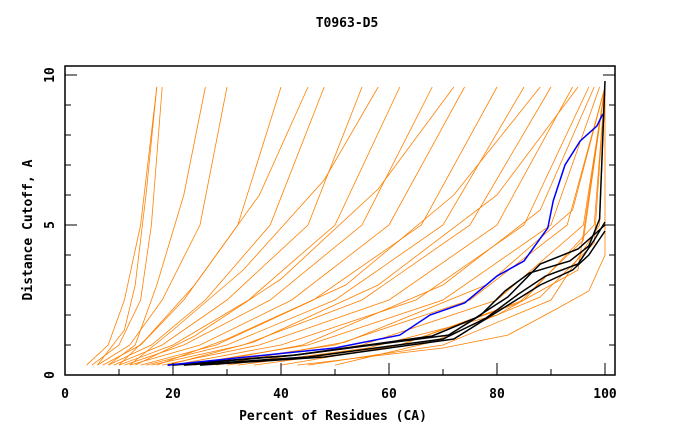 This screenshot has width=680, height=440. What do you see at coordinates (389, 394) in the screenshot?
I see `x-tick-label: 60` at bounding box center [389, 394].